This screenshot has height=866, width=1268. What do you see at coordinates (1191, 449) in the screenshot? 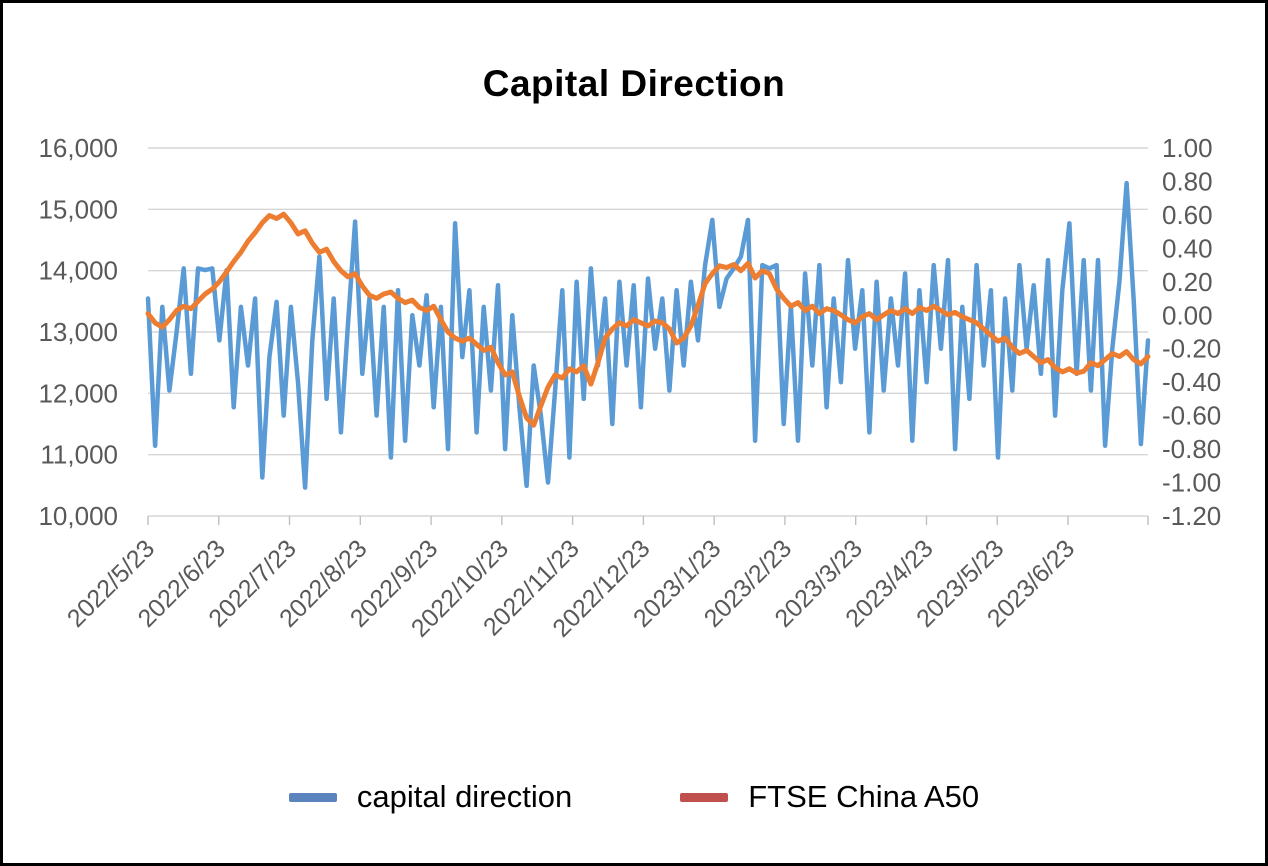
I see `right-axis-tick-label: -0.80` at bounding box center [1191, 449].